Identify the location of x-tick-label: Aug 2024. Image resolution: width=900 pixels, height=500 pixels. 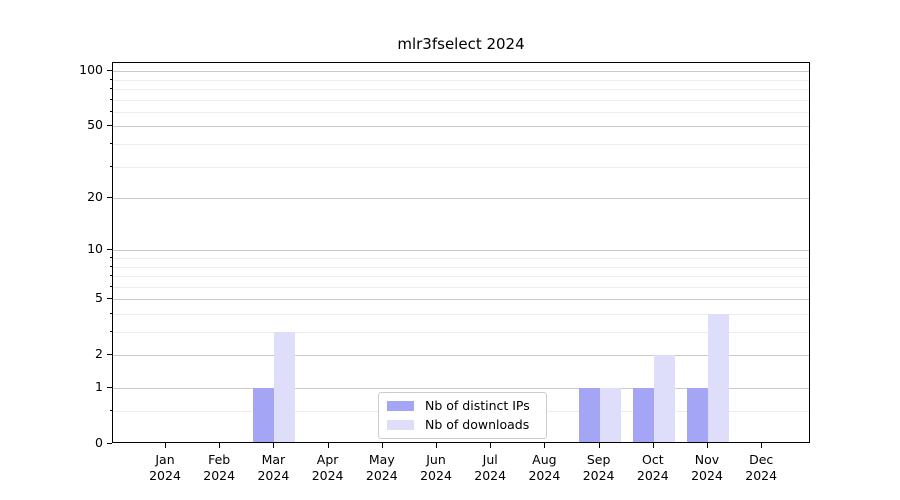
(544, 467).